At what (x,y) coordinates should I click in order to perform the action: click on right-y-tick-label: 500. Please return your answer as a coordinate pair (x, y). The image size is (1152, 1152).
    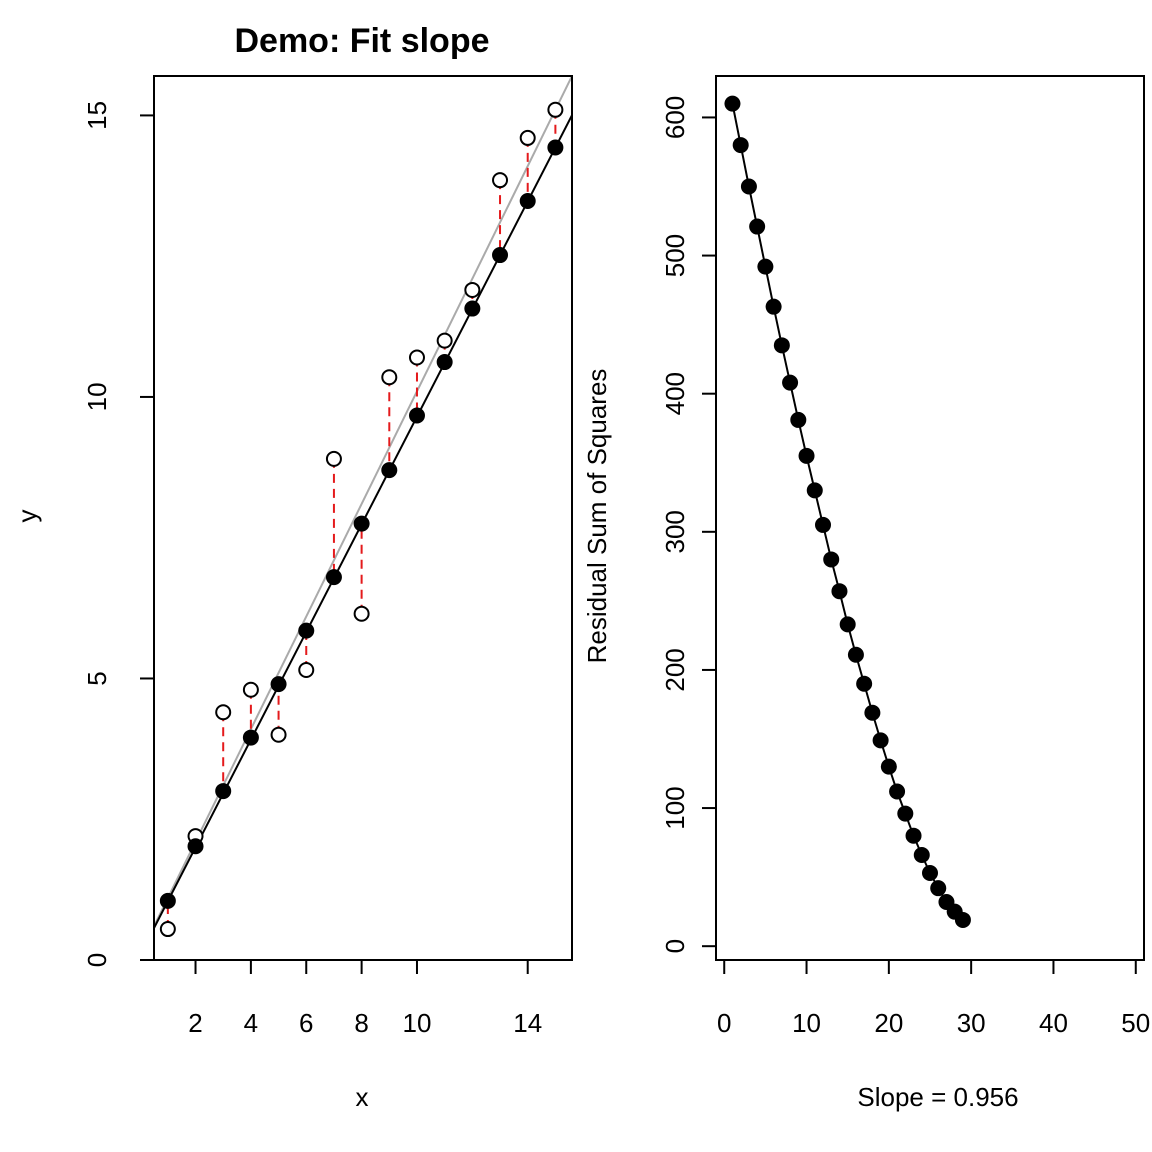
    Looking at the image, I should click on (675, 255).